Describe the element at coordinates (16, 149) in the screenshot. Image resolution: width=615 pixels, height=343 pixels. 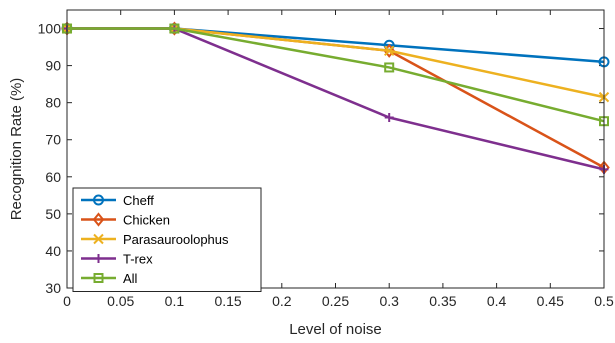
I see `y-axis-label: Recognition Rate (%)` at that location.